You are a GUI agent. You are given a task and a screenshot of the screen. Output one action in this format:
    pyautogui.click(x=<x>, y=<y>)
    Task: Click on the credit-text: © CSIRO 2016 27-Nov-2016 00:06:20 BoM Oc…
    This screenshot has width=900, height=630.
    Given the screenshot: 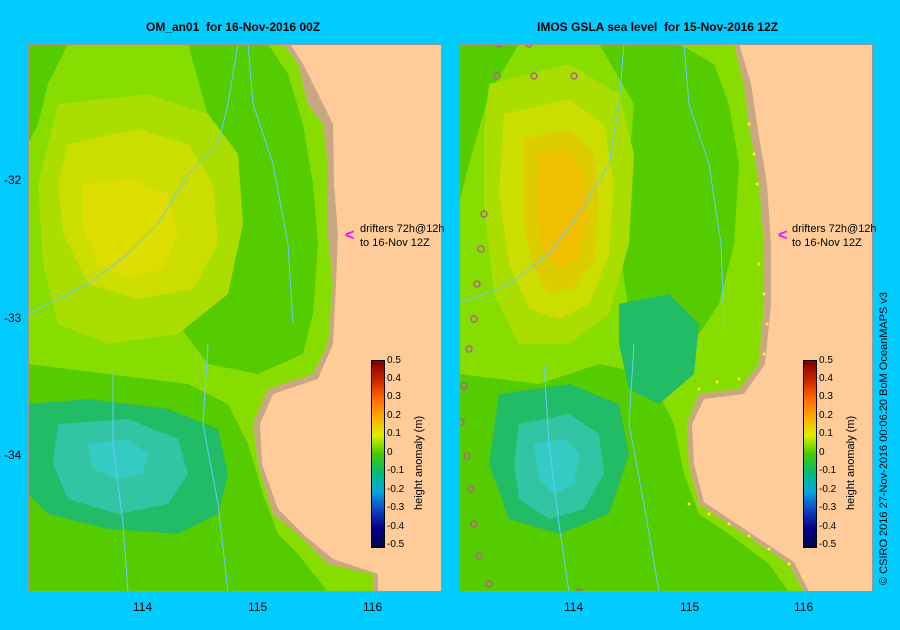 What is the action you would take?
    pyautogui.click(x=884, y=438)
    